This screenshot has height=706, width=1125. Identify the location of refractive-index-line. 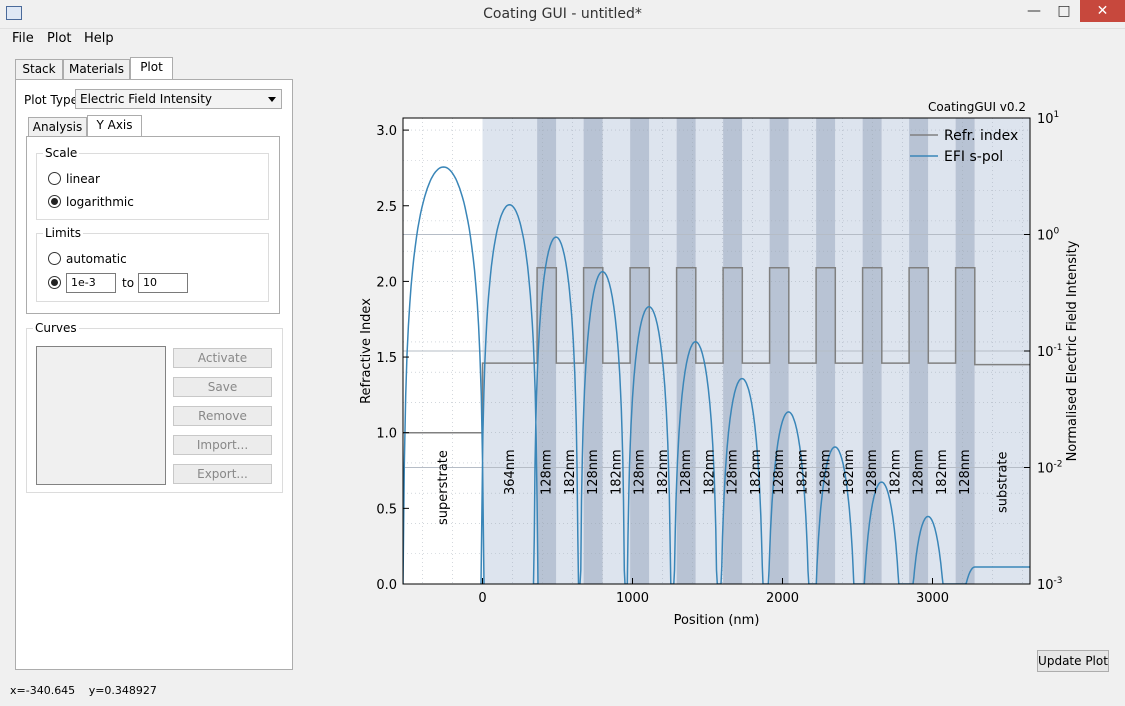
(716, 350).